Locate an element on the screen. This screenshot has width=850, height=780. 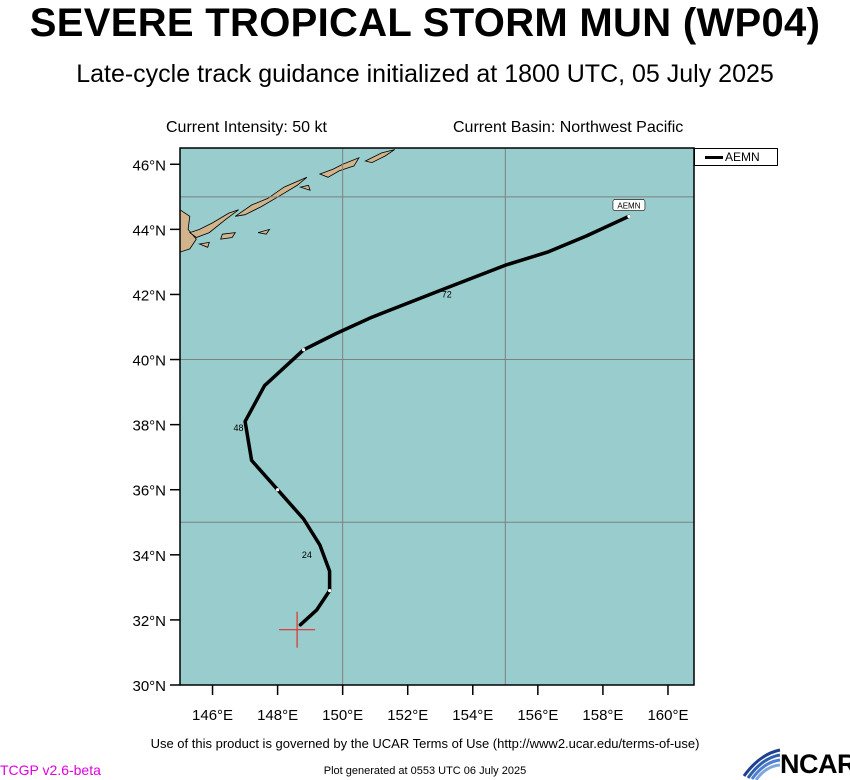
lat-tick-label: 40°N is located at coordinates (149, 361).